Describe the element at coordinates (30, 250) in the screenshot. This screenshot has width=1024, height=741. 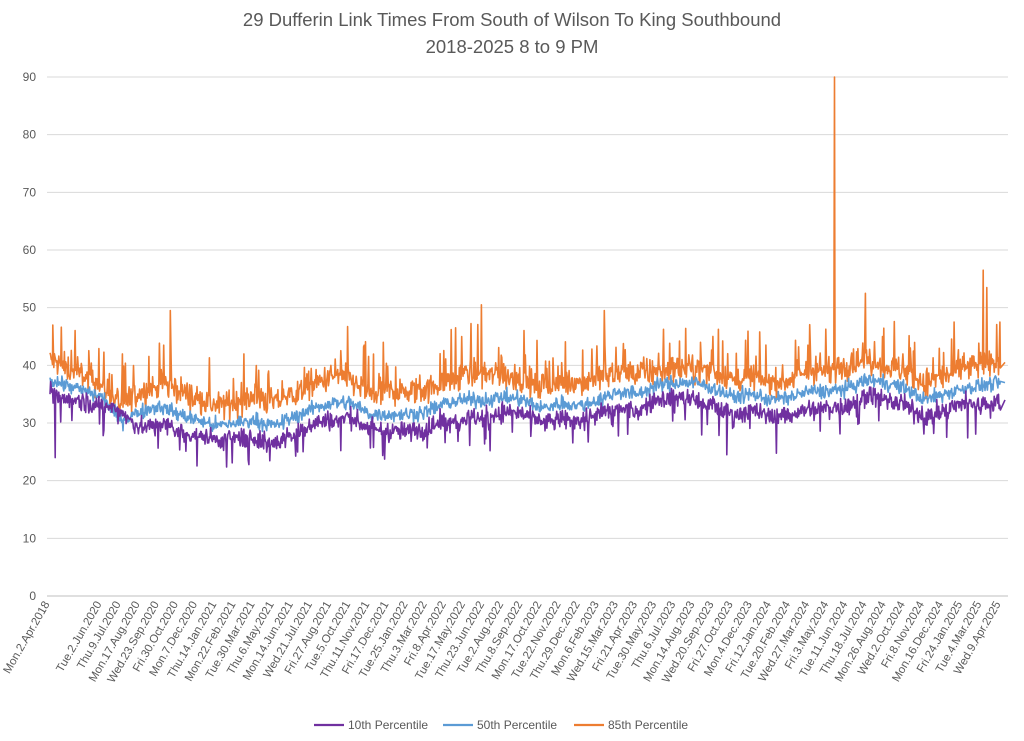
I see `y-tick-label: 60` at that location.